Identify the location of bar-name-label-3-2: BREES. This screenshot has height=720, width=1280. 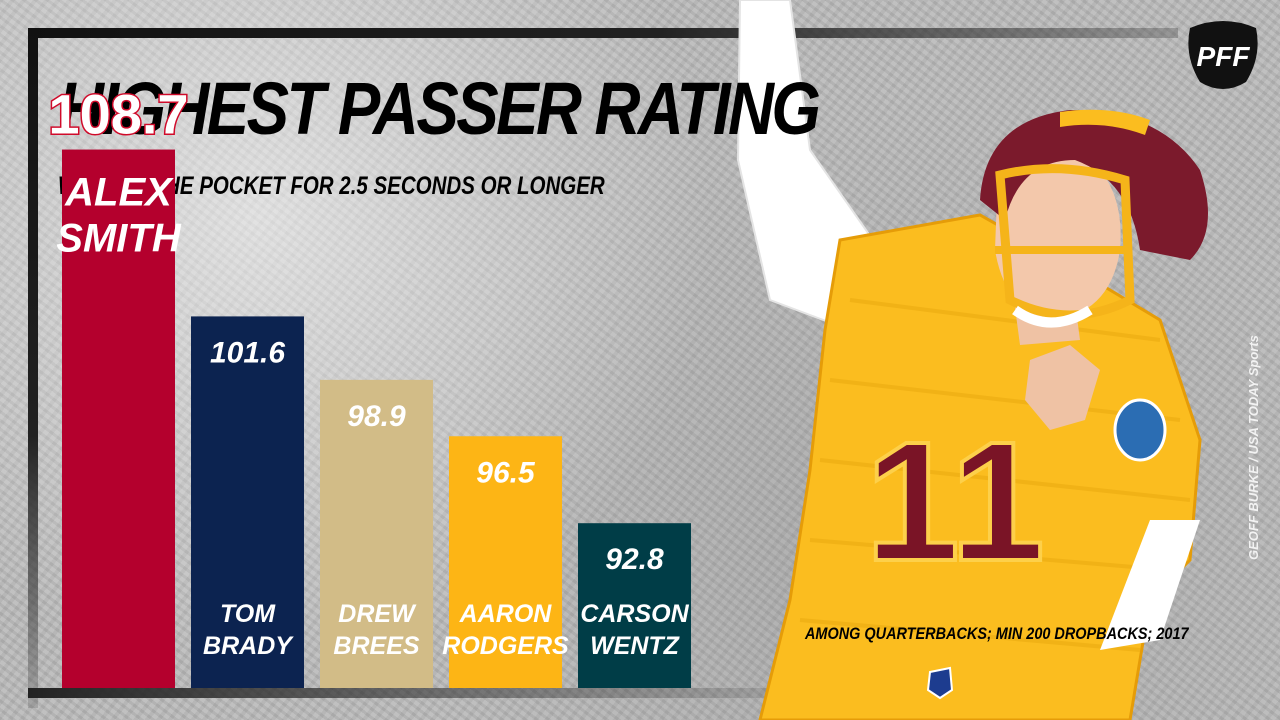
(376, 646).